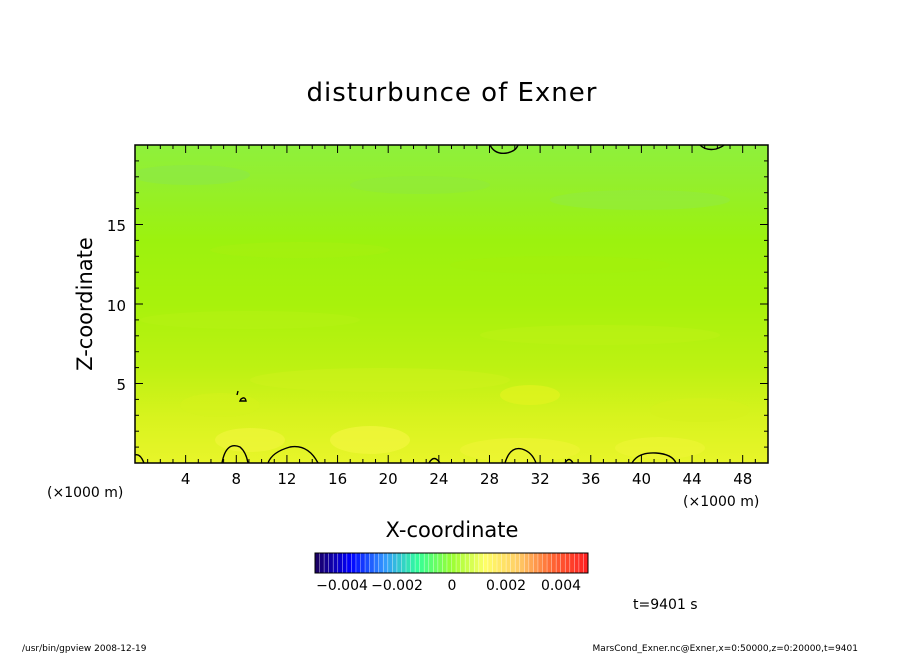 The width and height of the screenshot is (904, 654). I want to click on time-label: t=9401 s, so click(665, 605).